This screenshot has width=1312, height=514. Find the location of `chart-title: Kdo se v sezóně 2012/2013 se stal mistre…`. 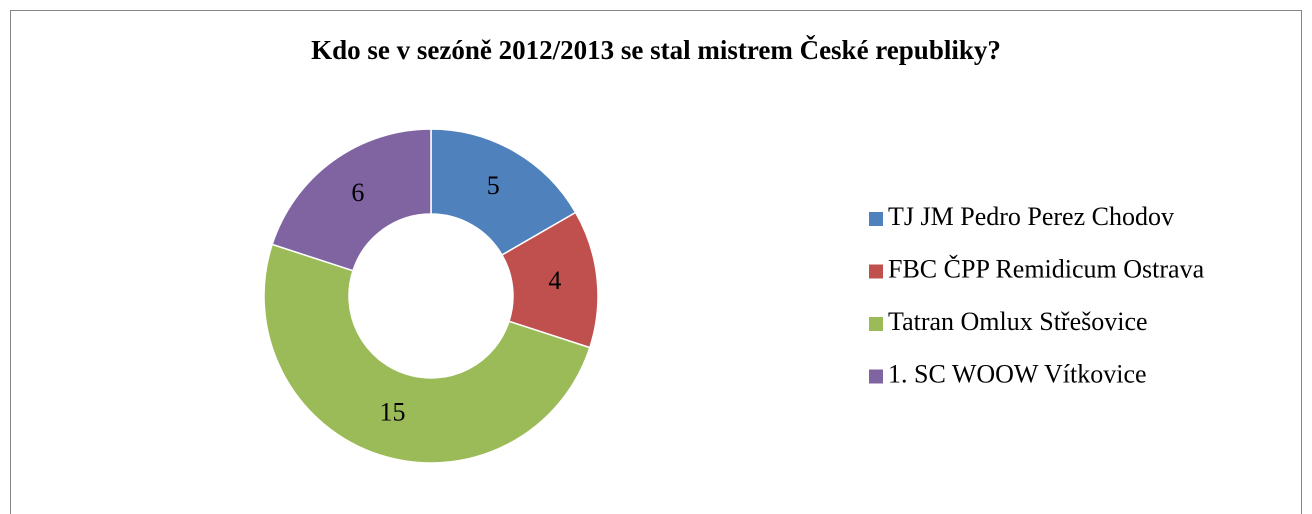

chart-title: Kdo se v sezóně 2012/2013 se stal mistre… is located at coordinates (656, 50).